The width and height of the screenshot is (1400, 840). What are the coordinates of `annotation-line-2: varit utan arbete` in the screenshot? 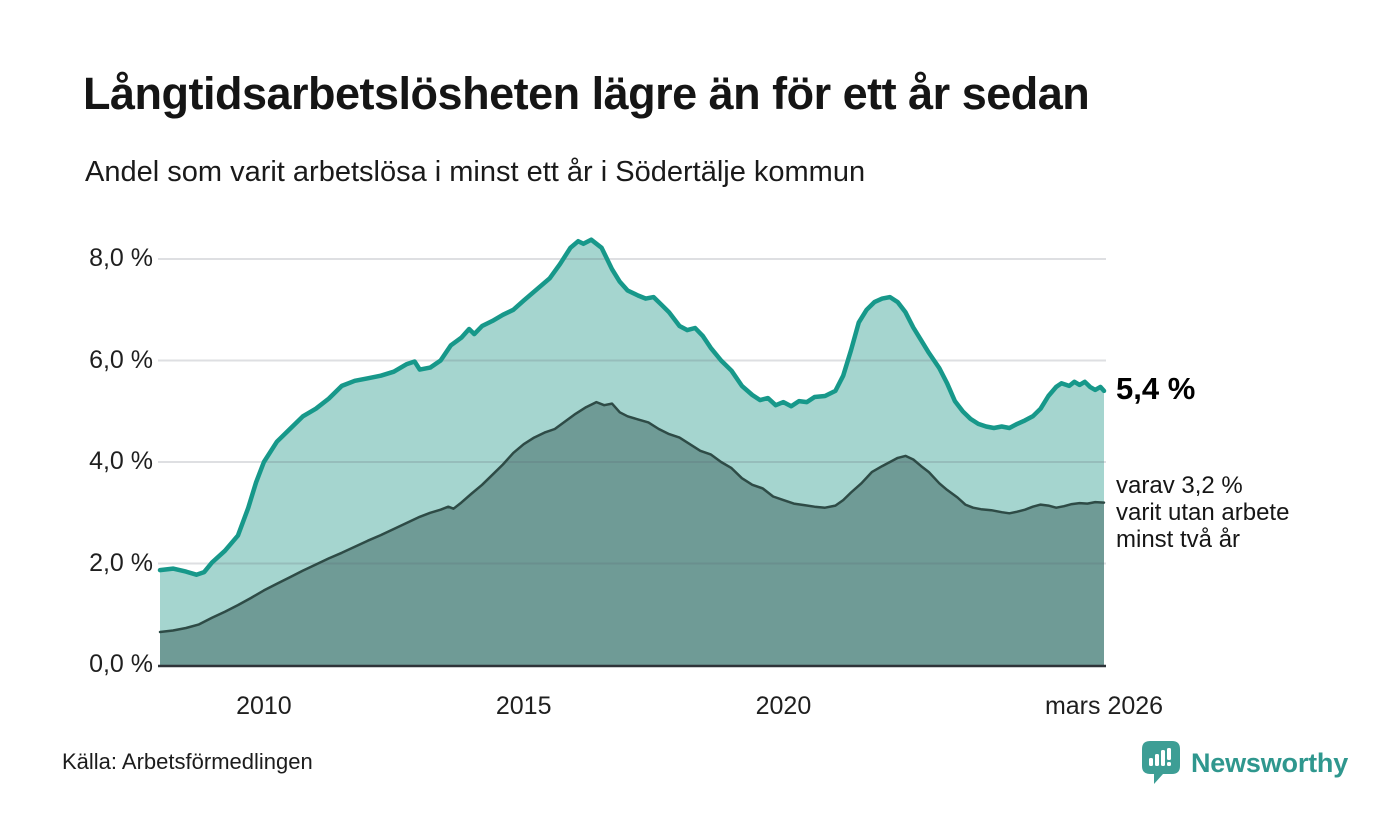 It's located at (1203, 512).